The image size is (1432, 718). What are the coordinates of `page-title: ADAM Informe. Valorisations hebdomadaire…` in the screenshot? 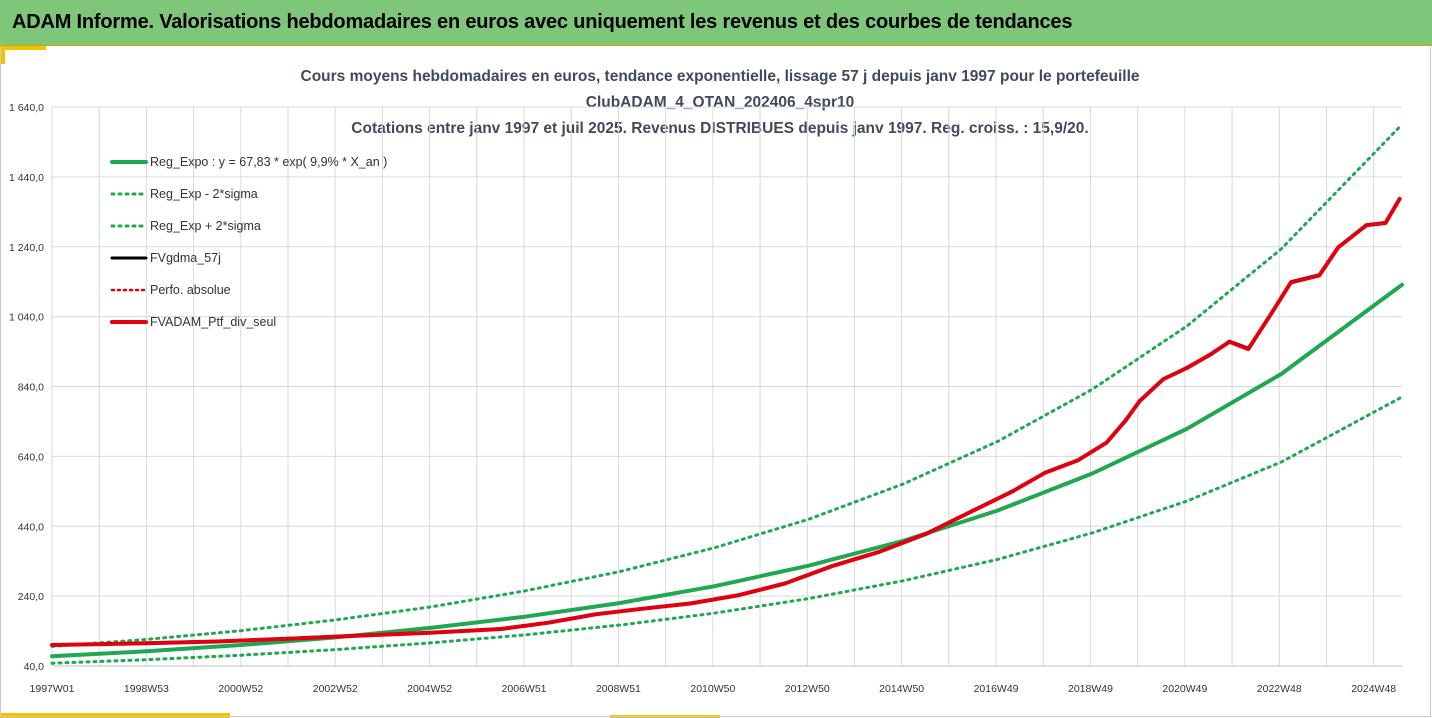 It's located at (542, 22).